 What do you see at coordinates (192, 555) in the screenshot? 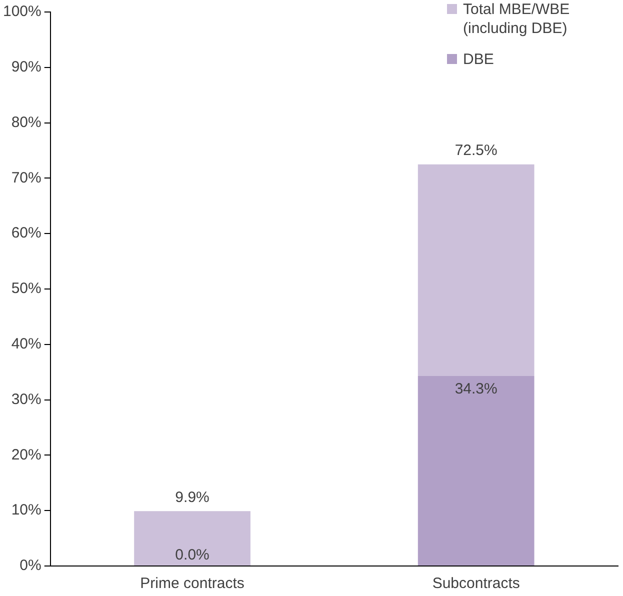
I see `data-label: 0.0%` at bounding box center [192, 555].